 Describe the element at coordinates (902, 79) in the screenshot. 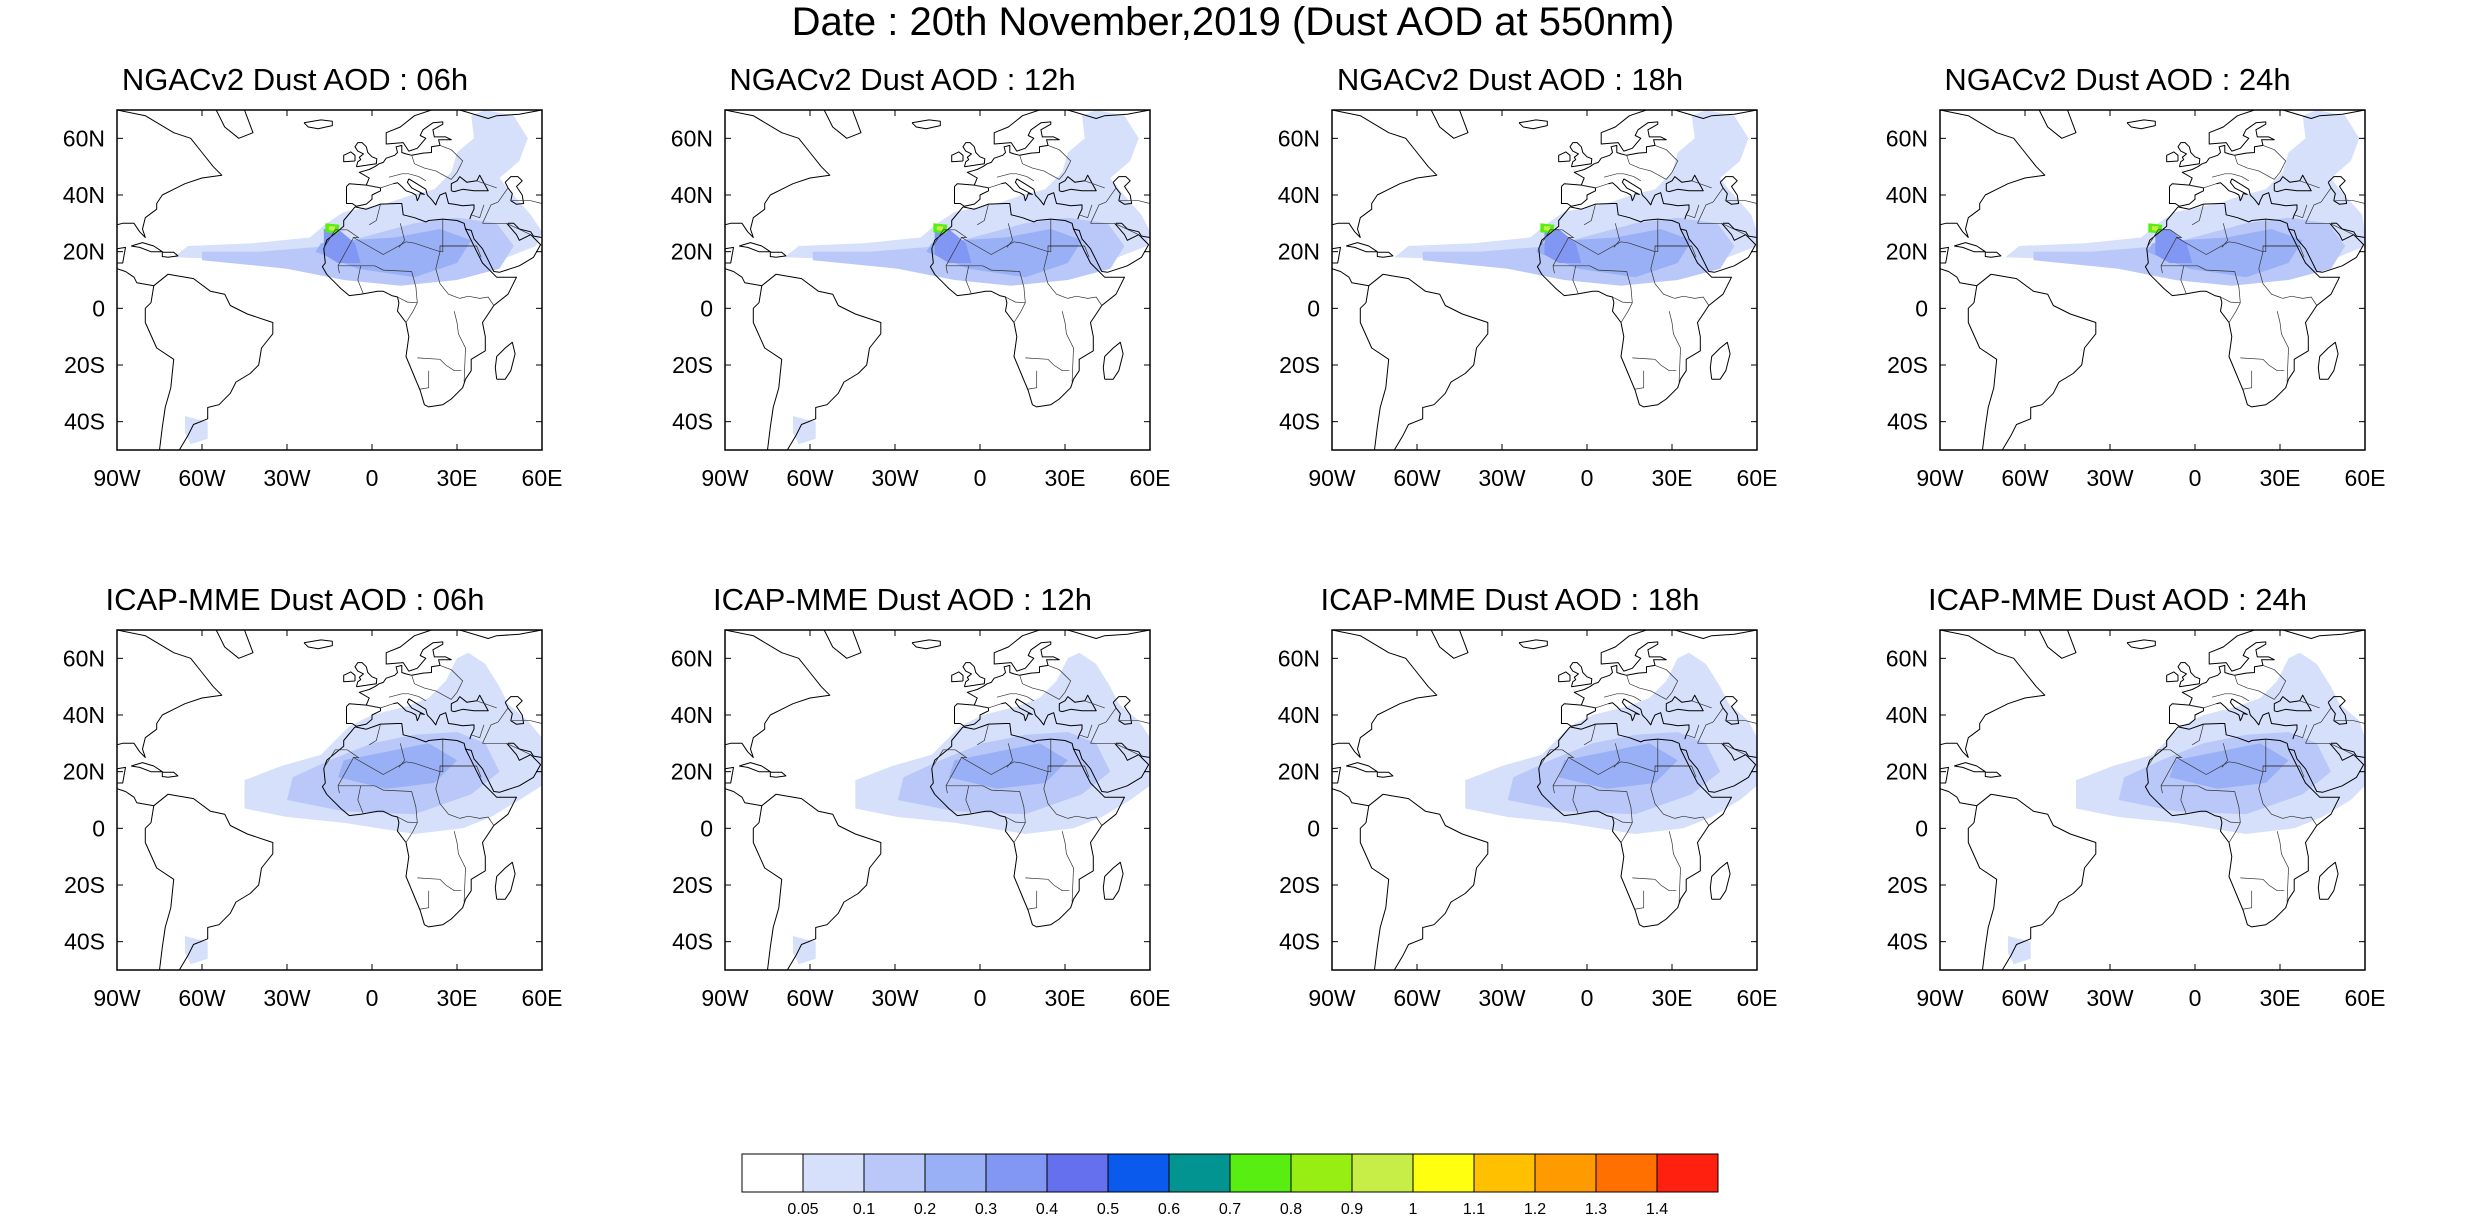

I see `panel-title: NGACv2 Dust AOD : 12h` at that location.